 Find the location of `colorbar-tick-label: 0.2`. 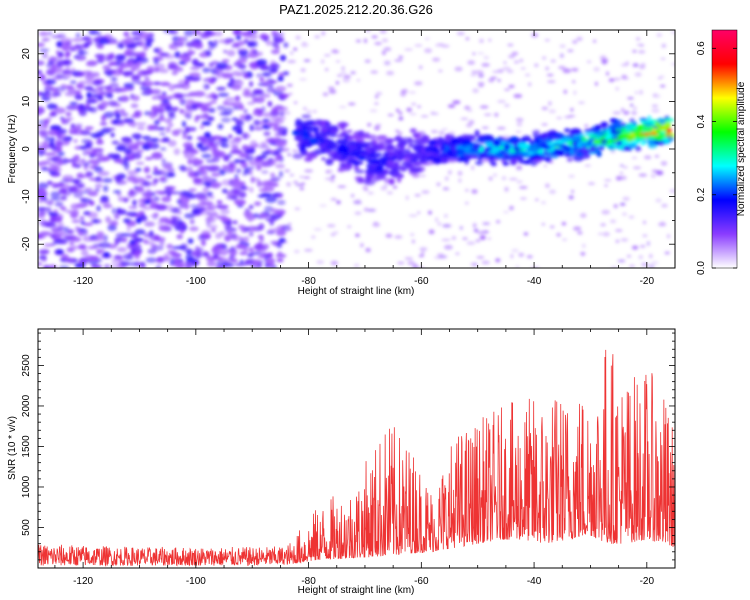

colorbar-tick-label: 0.2 is located at coordinates (701, 194).